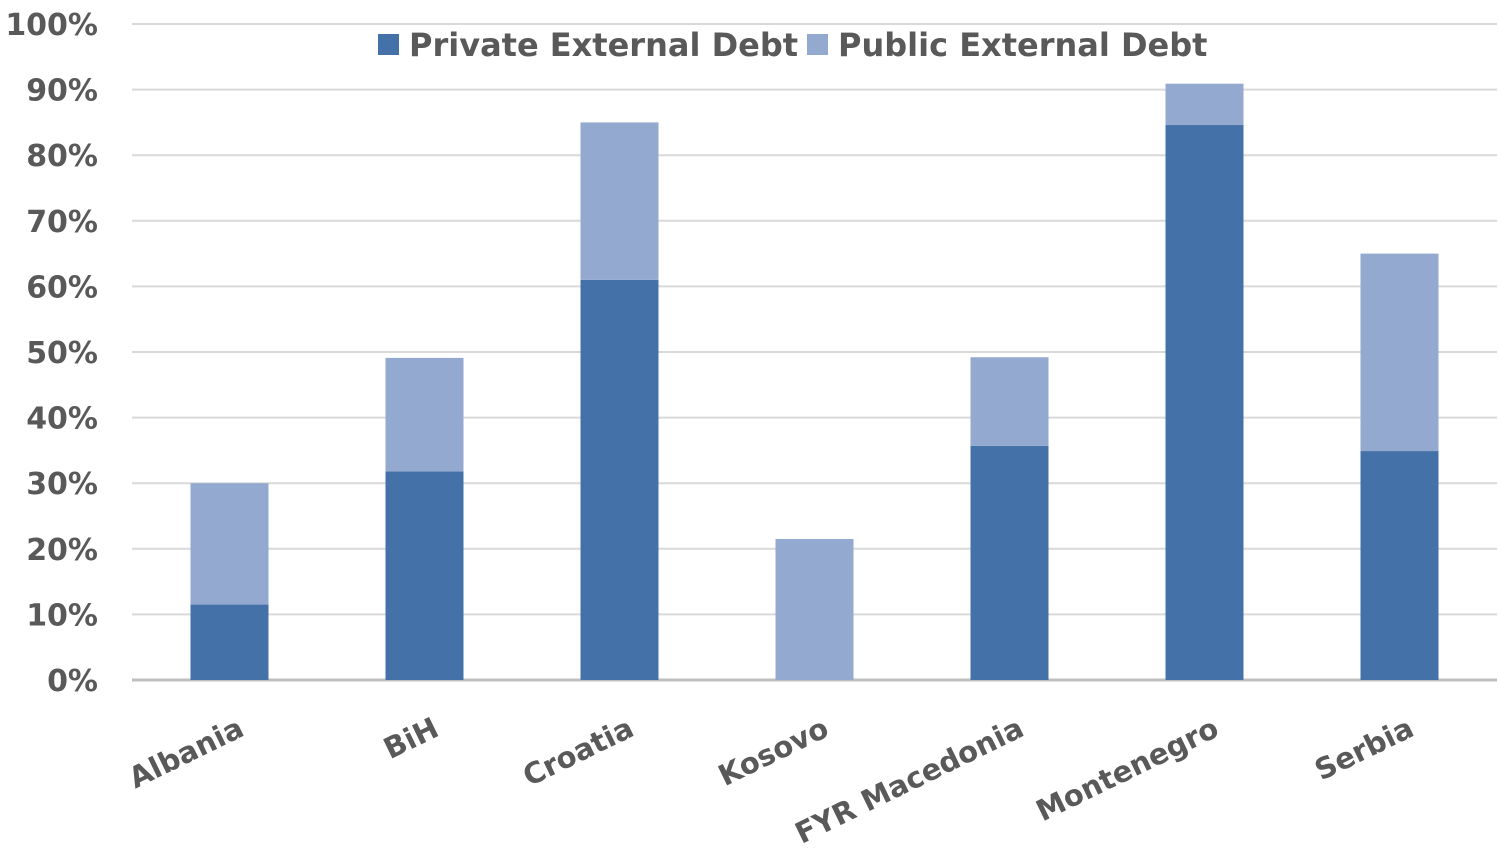 This screenshot has height=859, width=1499. I want to click on y-tick-label: 90%, so click(62, 91).